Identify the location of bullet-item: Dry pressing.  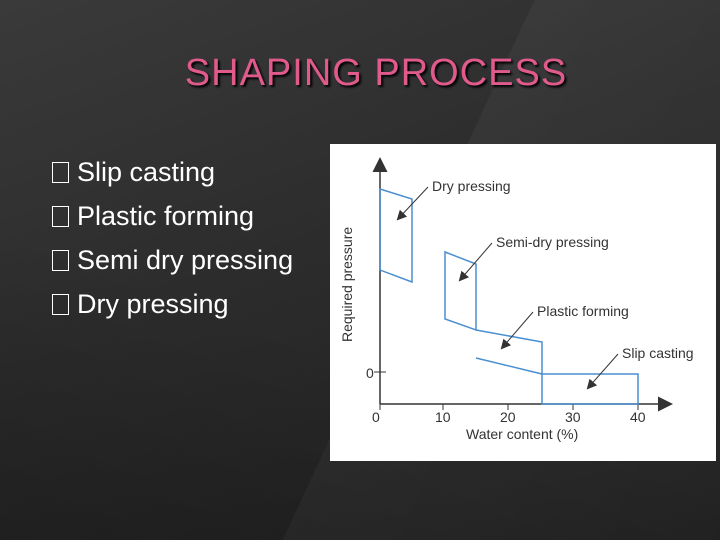
(172, 304).